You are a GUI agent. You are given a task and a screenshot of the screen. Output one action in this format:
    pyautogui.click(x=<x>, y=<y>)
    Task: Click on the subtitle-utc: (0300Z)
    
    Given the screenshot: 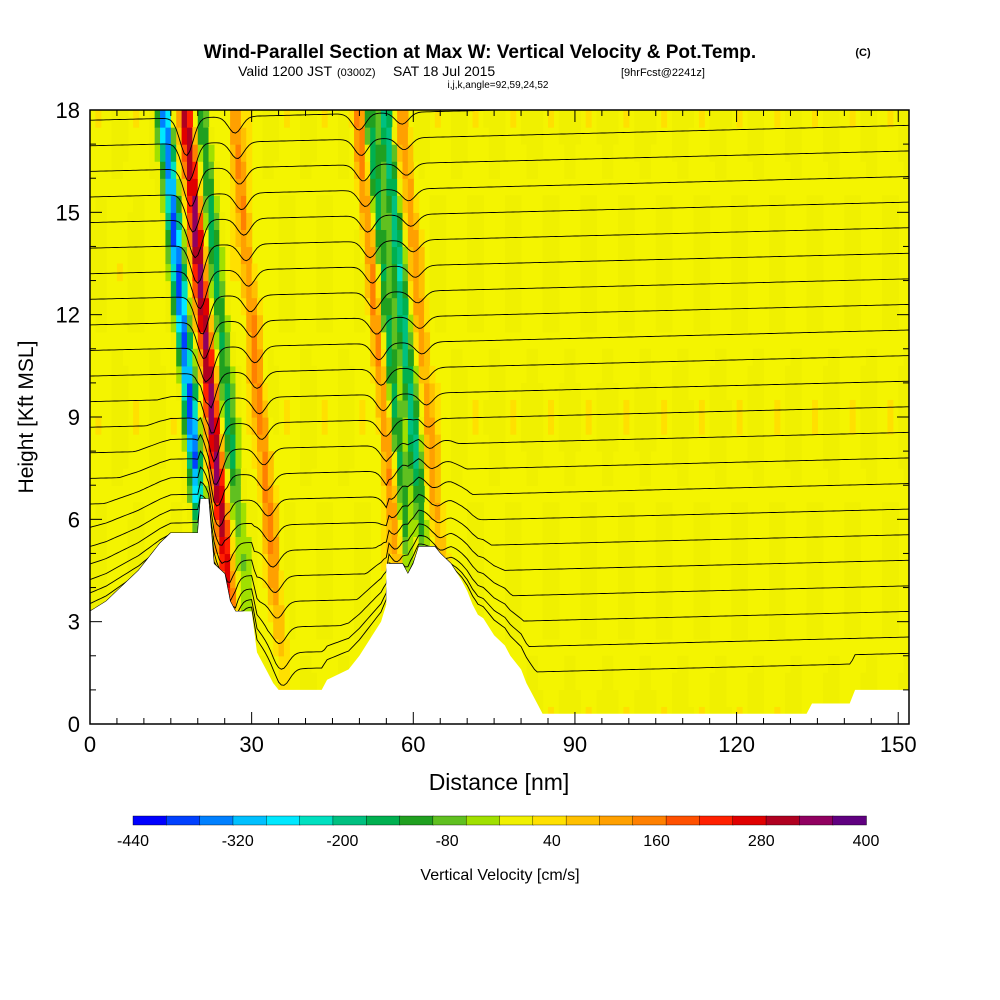 What is the action you would take?
    pyautogui.click(x=356, y=73)
    